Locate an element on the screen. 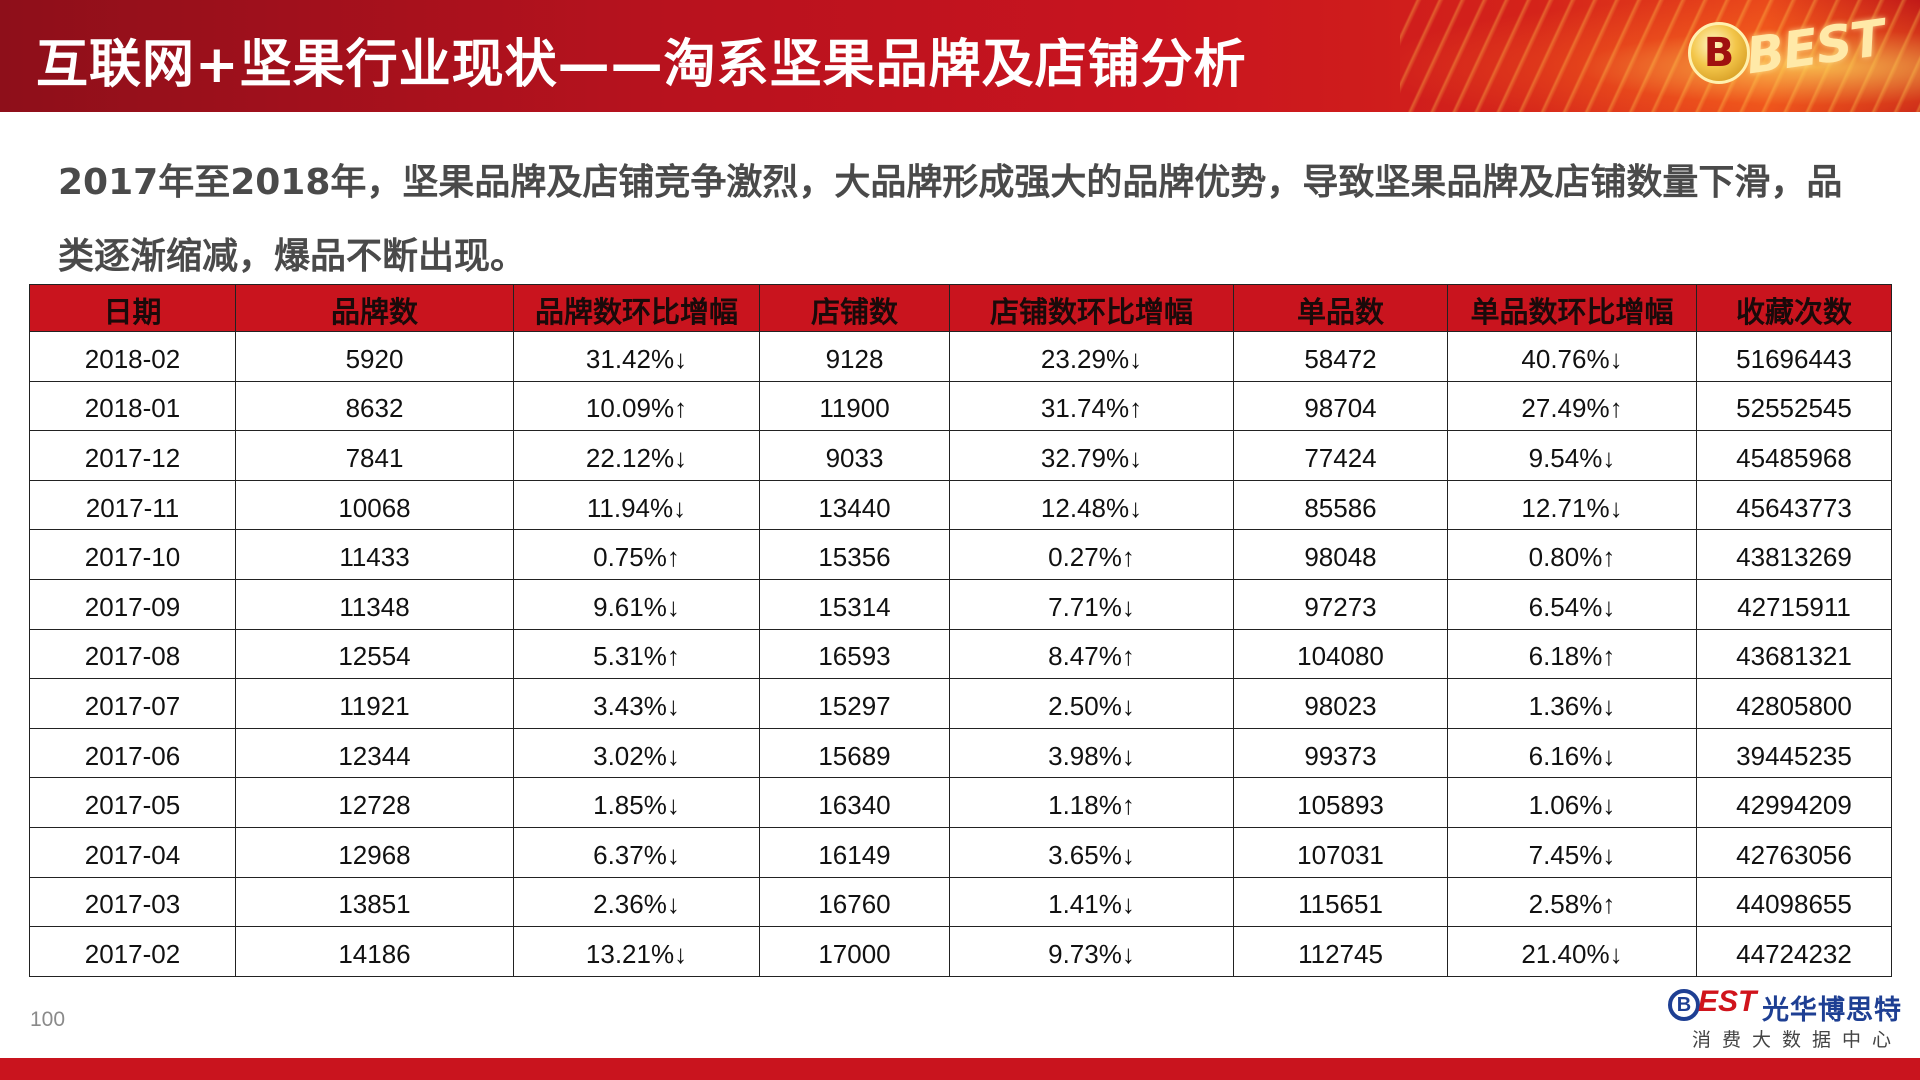 The width and height of the screenshot is (1920, 1080). table-cell: 0.27%↑ is located at coordinates (1091, 554).